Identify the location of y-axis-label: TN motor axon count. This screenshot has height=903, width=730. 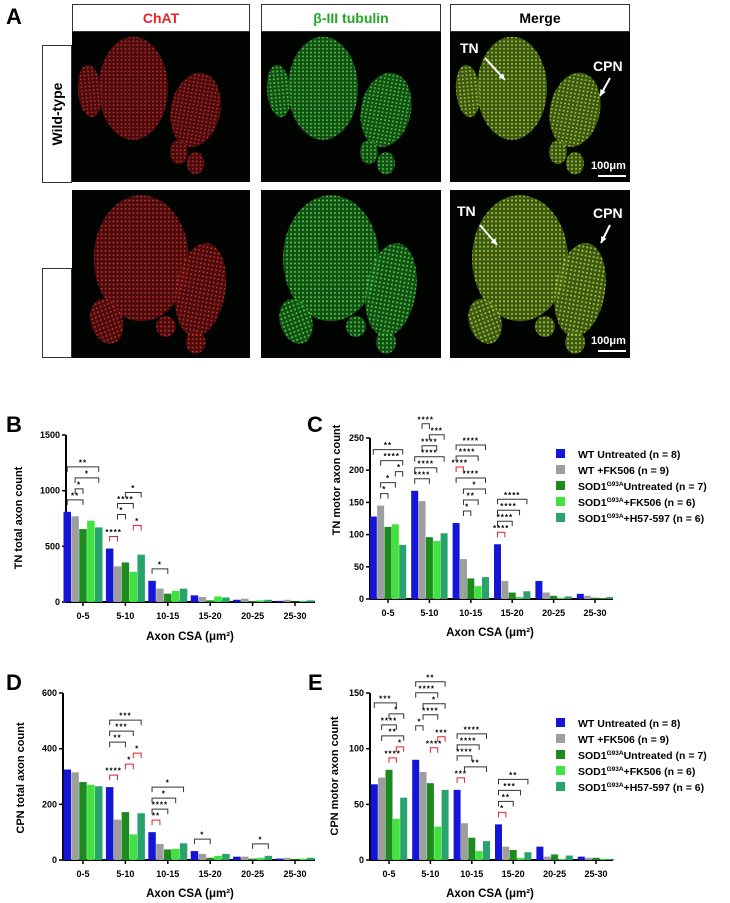
(337, 479).